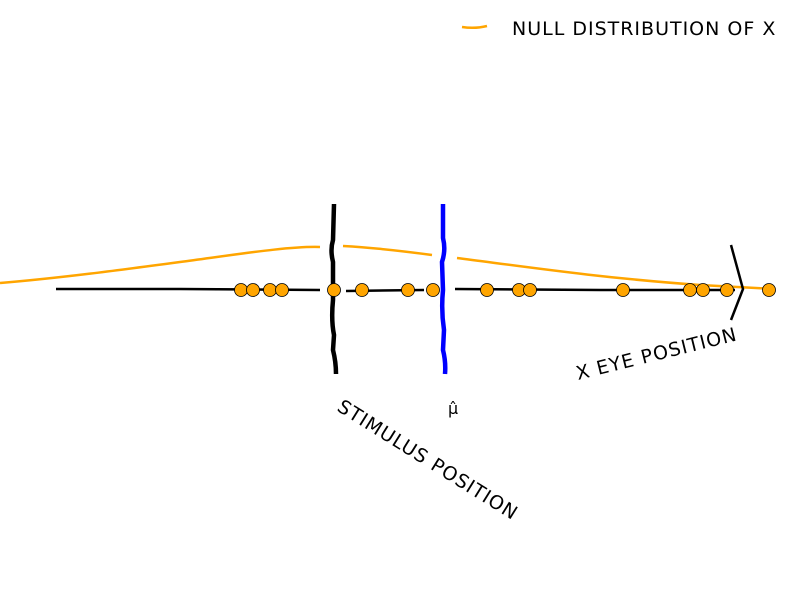 The image size is (800, 600). What do you see at coordinates (395, 290) in the screenshot?
I see `axis-line` at bounding box center [395, 290].